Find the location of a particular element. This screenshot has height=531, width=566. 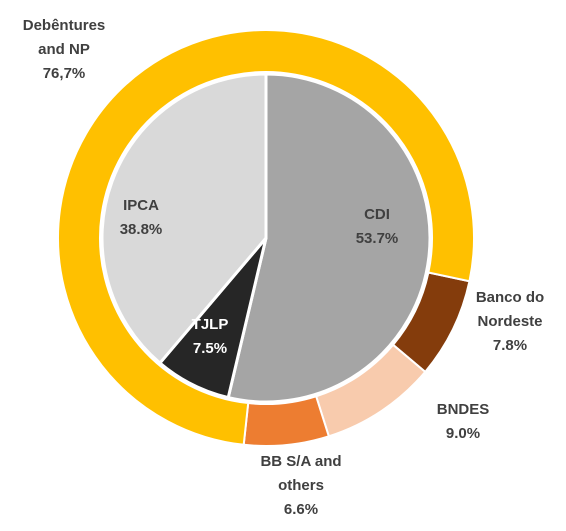

label-bb-sa: BB S/A and others 6.6% is located at coordinates (301, 486).